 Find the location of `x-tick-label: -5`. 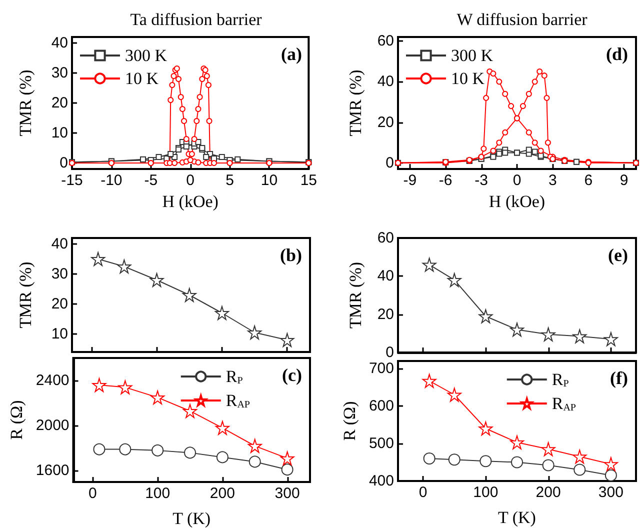

x-tick-label: -5 is located at coordinates (151, 180).